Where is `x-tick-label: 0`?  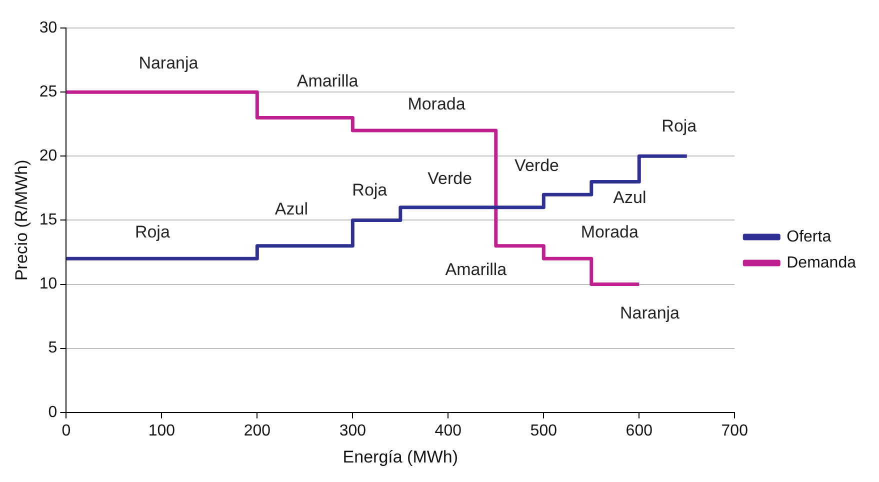 x-tick-label: 0 is located at coordinates (66, 431).